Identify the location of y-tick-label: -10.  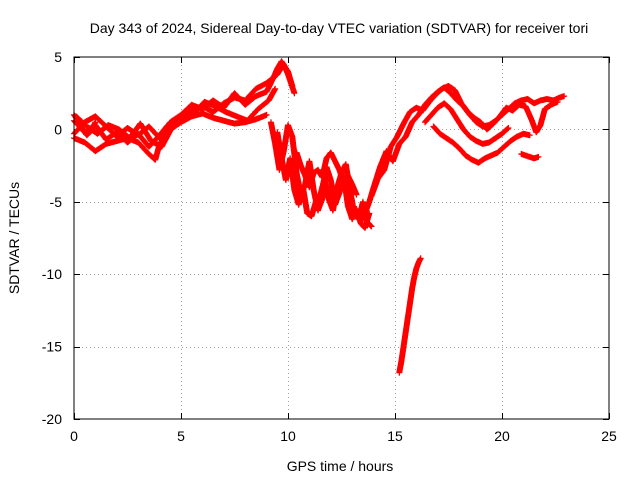
(52, 274).